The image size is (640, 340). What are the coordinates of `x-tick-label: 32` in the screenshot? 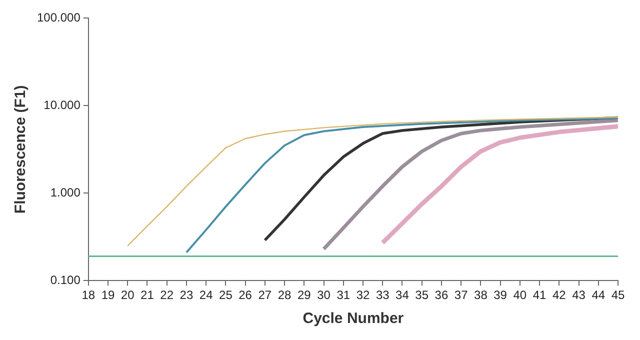 It's located at (363, 295).